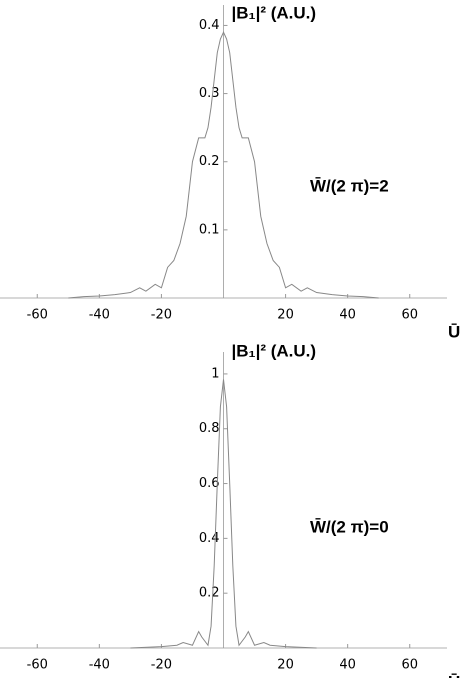 Image resolution: width=463 pixels, height=682 pixels. Describe the element at coordinates (209, 229) in the screenshot. I see `y-tick-label: 0.1` at that location.